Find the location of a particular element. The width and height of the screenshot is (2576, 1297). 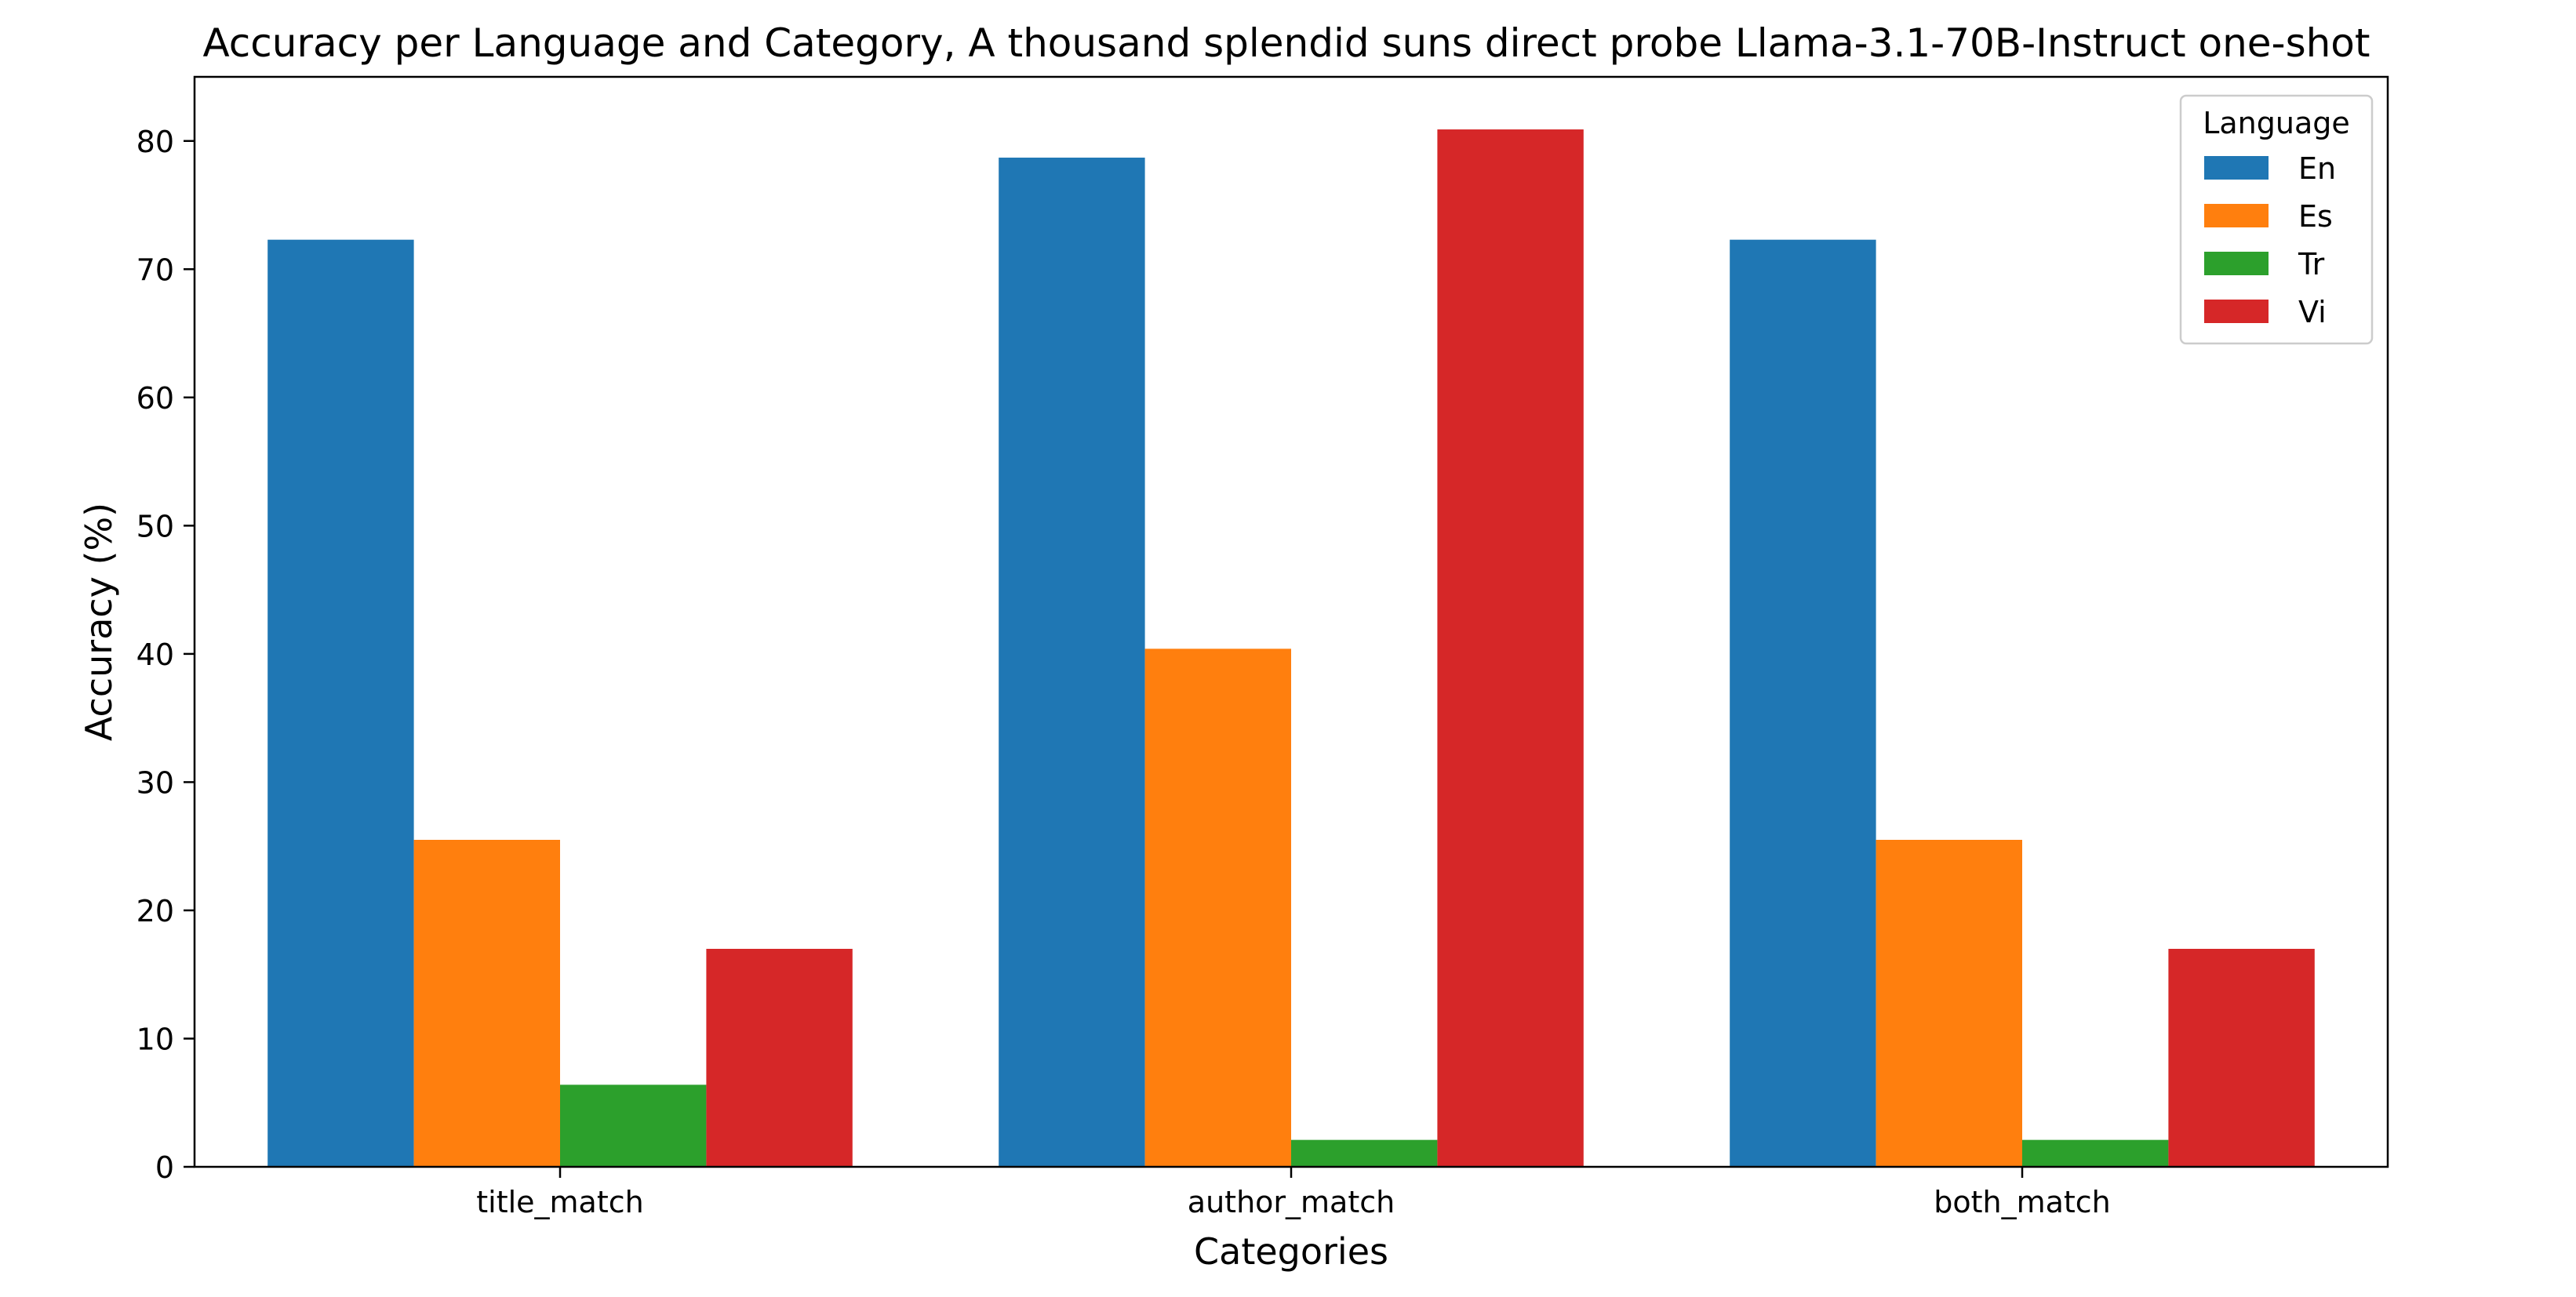

y-tick-label: 70 is located at coordinates (155, 269).